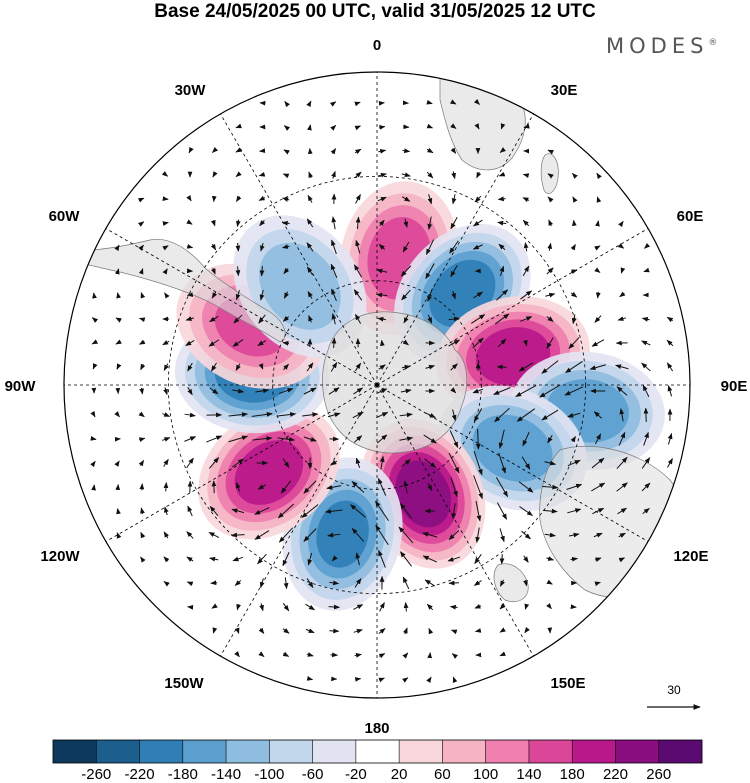 Image resolution: width=750 pixels, height=783 pixels. I want to click on lon-label-0: 0, so click(377, 45).